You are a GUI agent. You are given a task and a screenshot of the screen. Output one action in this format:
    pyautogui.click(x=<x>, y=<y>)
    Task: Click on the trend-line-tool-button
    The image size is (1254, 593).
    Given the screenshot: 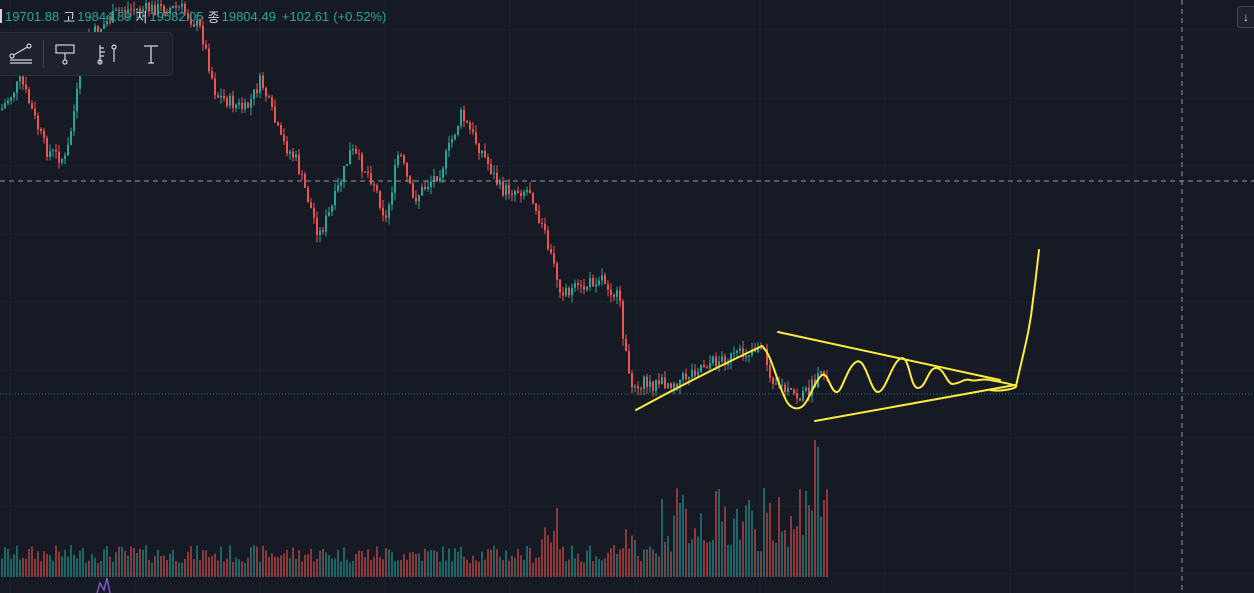 What is the action you would take?
    pyautogui.click(x=21, y=54)
    